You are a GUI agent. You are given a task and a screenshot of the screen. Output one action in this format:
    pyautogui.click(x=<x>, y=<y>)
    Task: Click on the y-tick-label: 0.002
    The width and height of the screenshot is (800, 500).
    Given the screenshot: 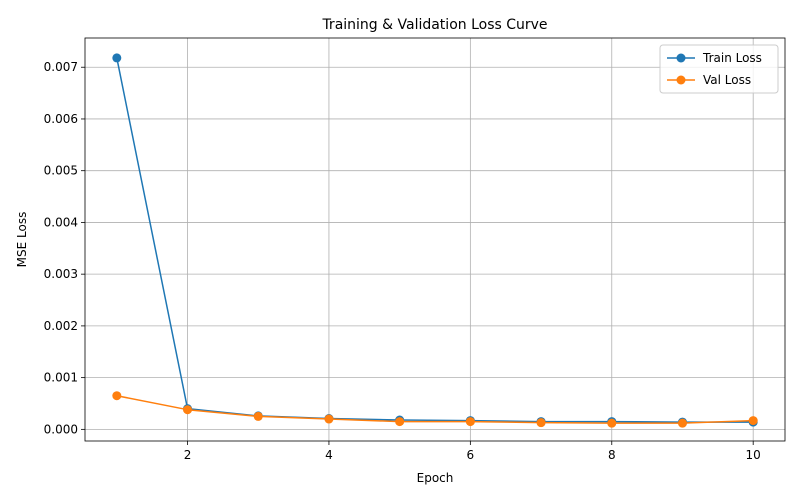 What is the action you would take?
    pyautogui.click(x=61, y=326)
    